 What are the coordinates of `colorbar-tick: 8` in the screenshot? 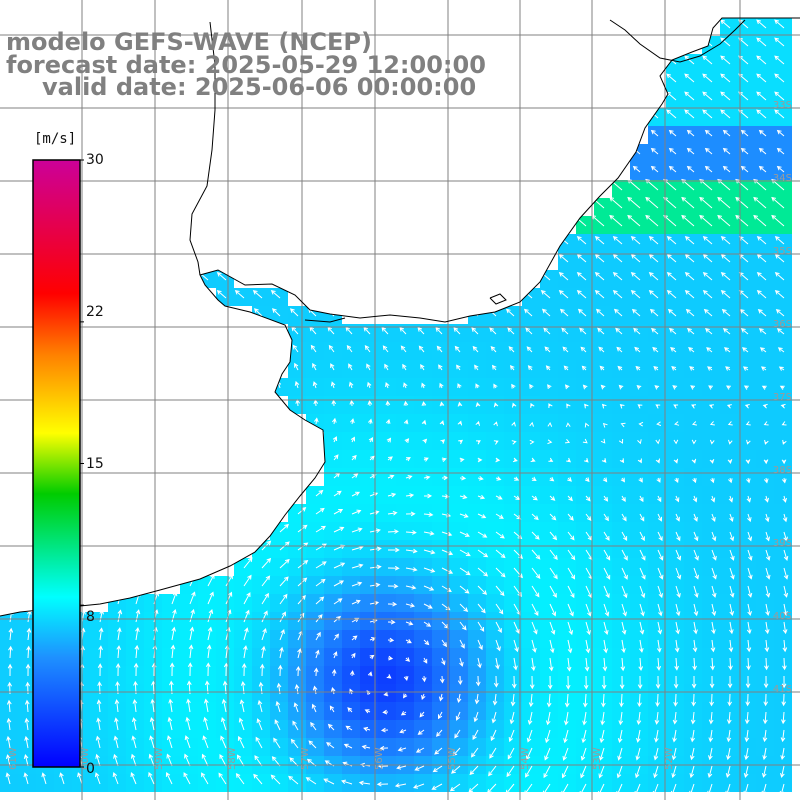 It's located at (90, 617).